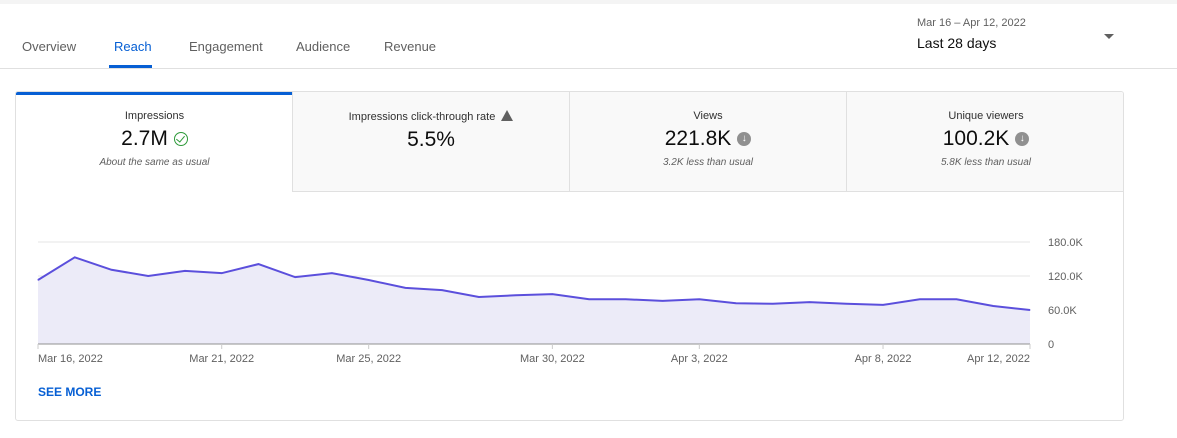 The image size is (1177, 438). Describe the element at coordinates (410, 46) in the screenshot. I see `tab-revenue: Revenue` at that location.